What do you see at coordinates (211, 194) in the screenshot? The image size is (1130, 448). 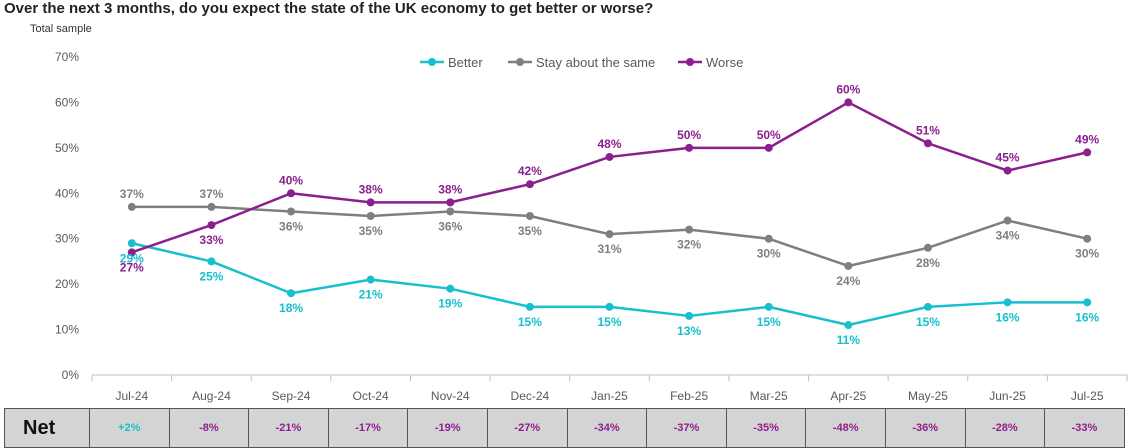 I see `data-label-stay: 37%` at bounding box center [211, 194].